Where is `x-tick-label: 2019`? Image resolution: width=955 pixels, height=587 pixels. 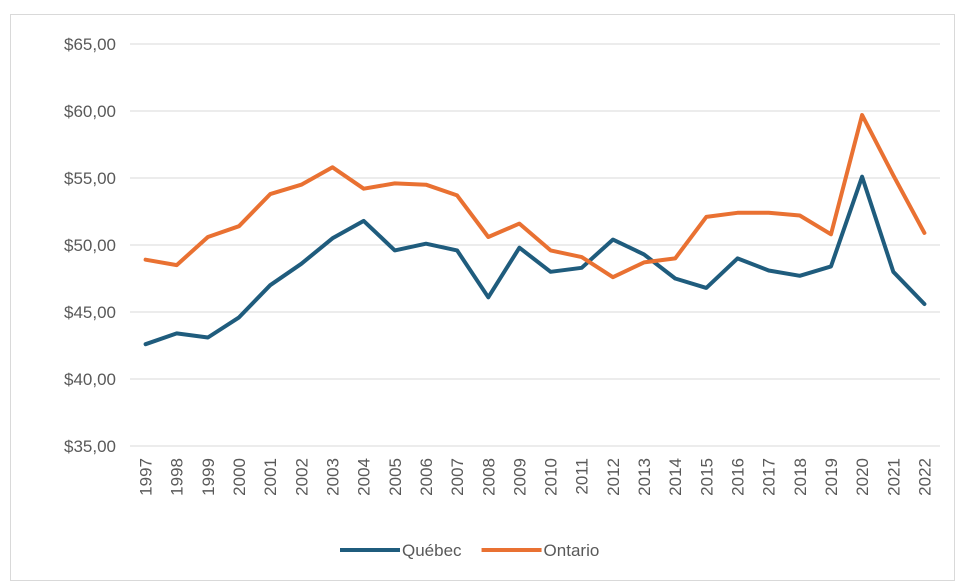 x-tick-label: 2019 is located at coordinates (831, 477).